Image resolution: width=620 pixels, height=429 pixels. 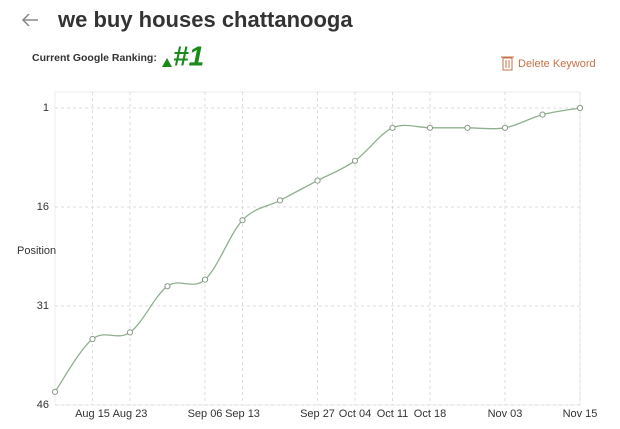 What do you see at coordinates (205, 414) in the screenshot?
I see `x-tick-label: Sep 06` at bounding box center [205, 414].